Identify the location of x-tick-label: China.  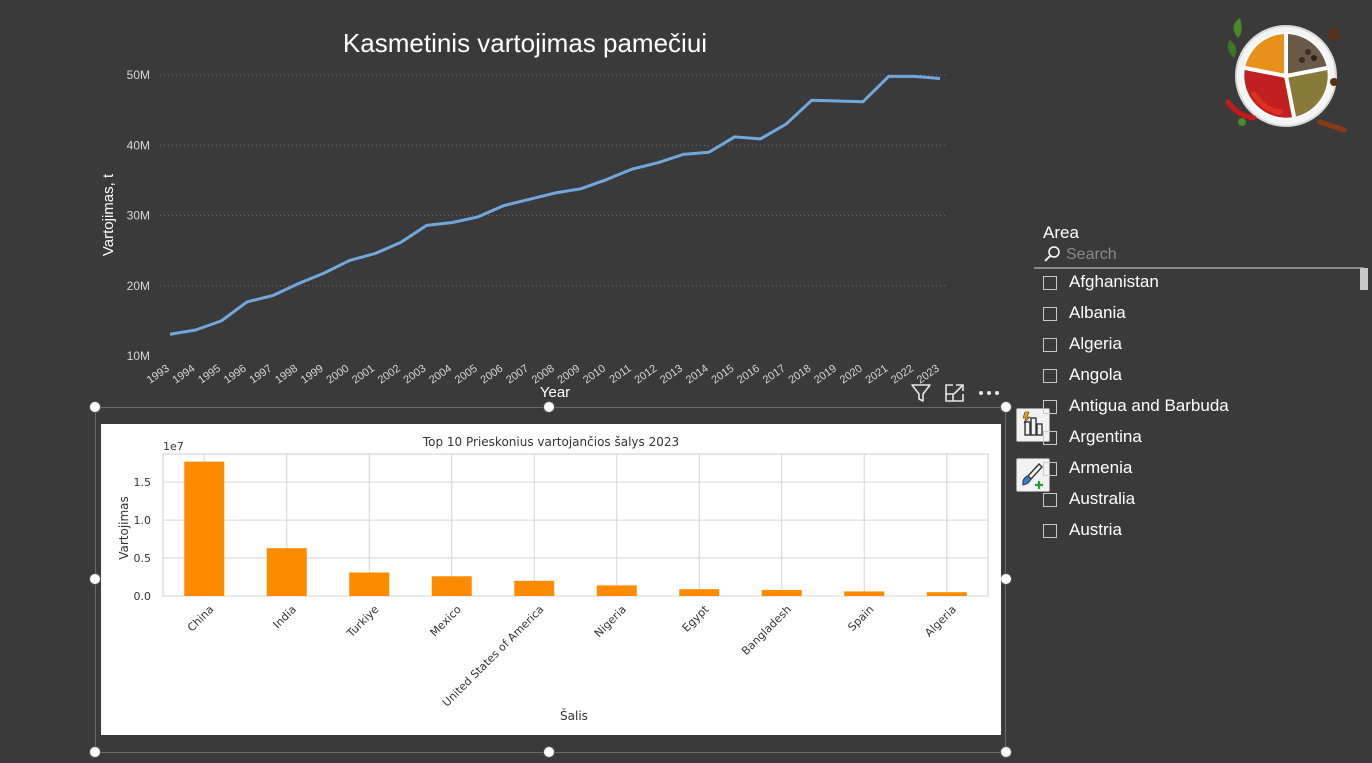
(200, 618).